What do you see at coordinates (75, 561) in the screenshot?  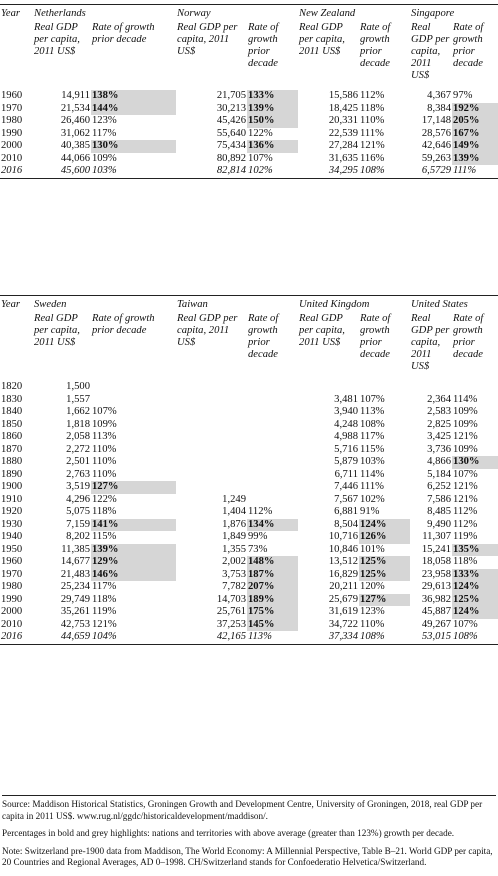 I see `gdp-cell: 14,677` at bounding box center [75, 561].